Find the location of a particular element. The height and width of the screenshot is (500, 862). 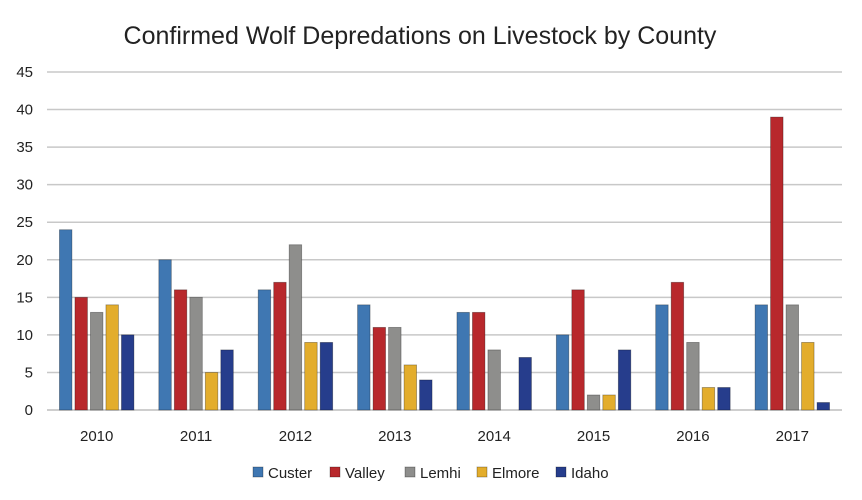

bar-lemhi-2011 is located at coordinates (196, 353).